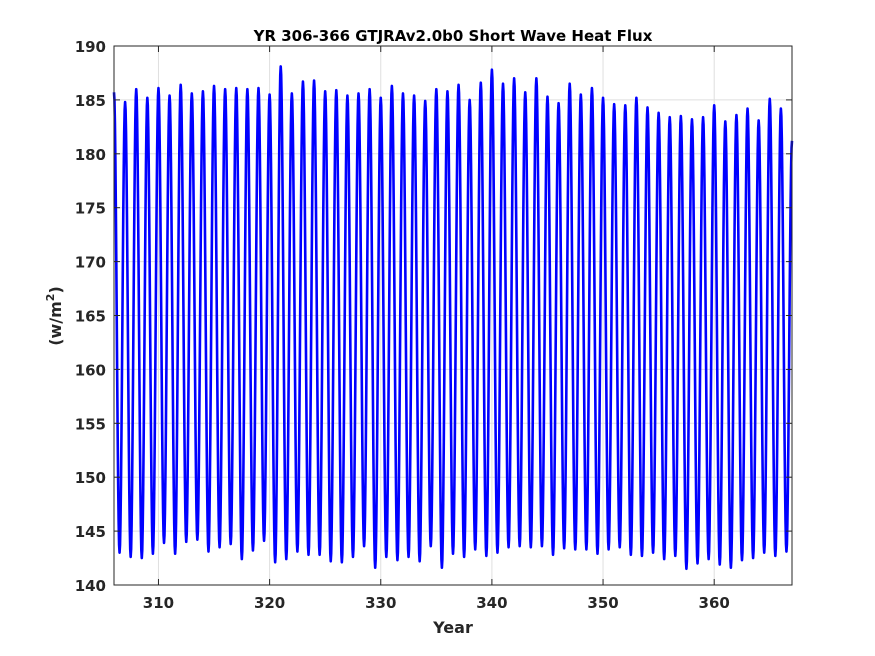  What do you see at coordinates (436, 603) in the screenshot?
I see `x-tick-labels: 310 320 330 340 350 360` at bounding box center [436, 603].